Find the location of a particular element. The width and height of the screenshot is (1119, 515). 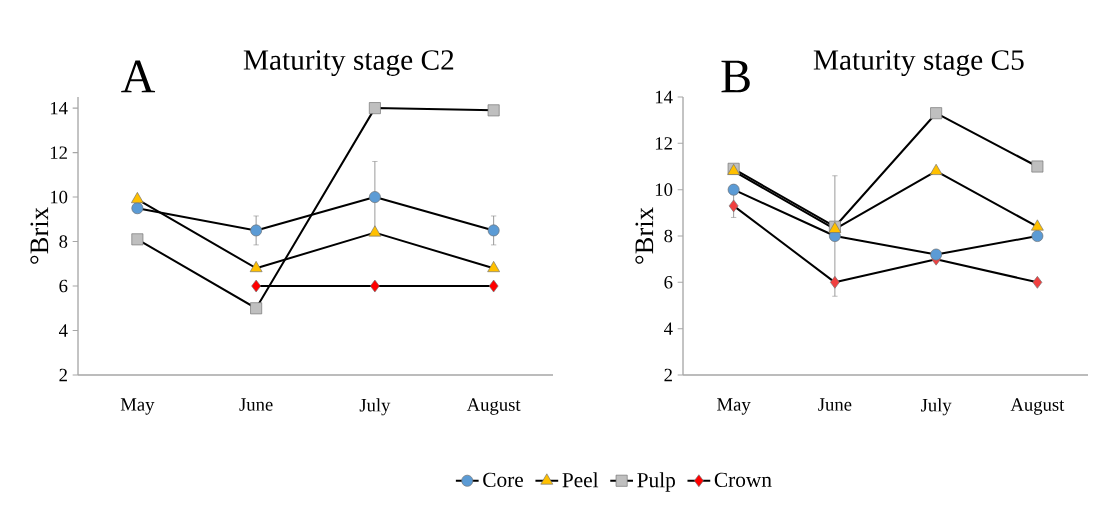

legend-label: Pulp is located at coordinates (656, 482).